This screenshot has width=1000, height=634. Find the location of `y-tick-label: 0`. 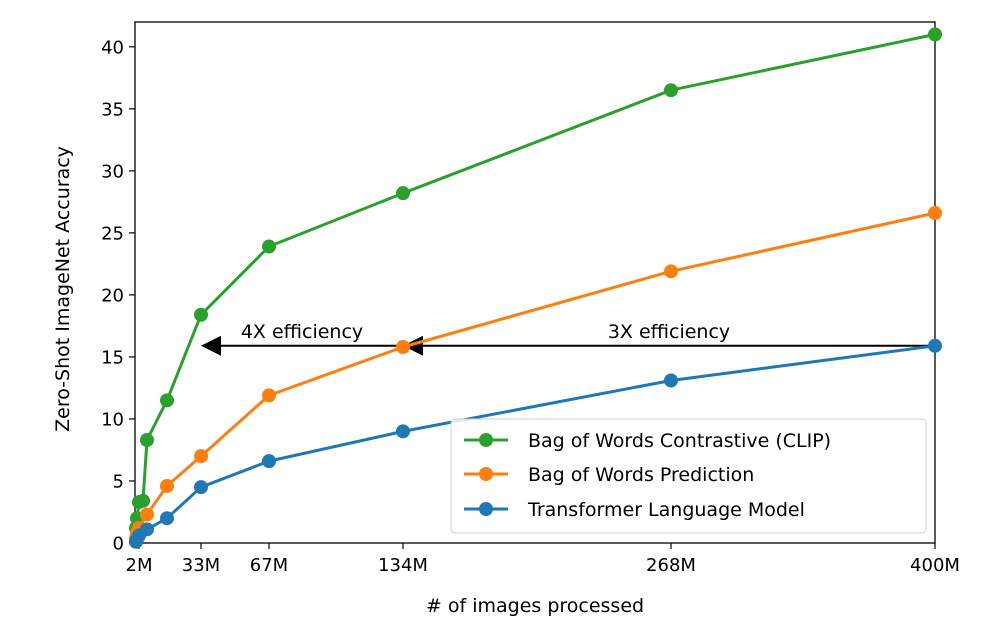

y-tick-label: 0 is located at coordinates (118, 544).